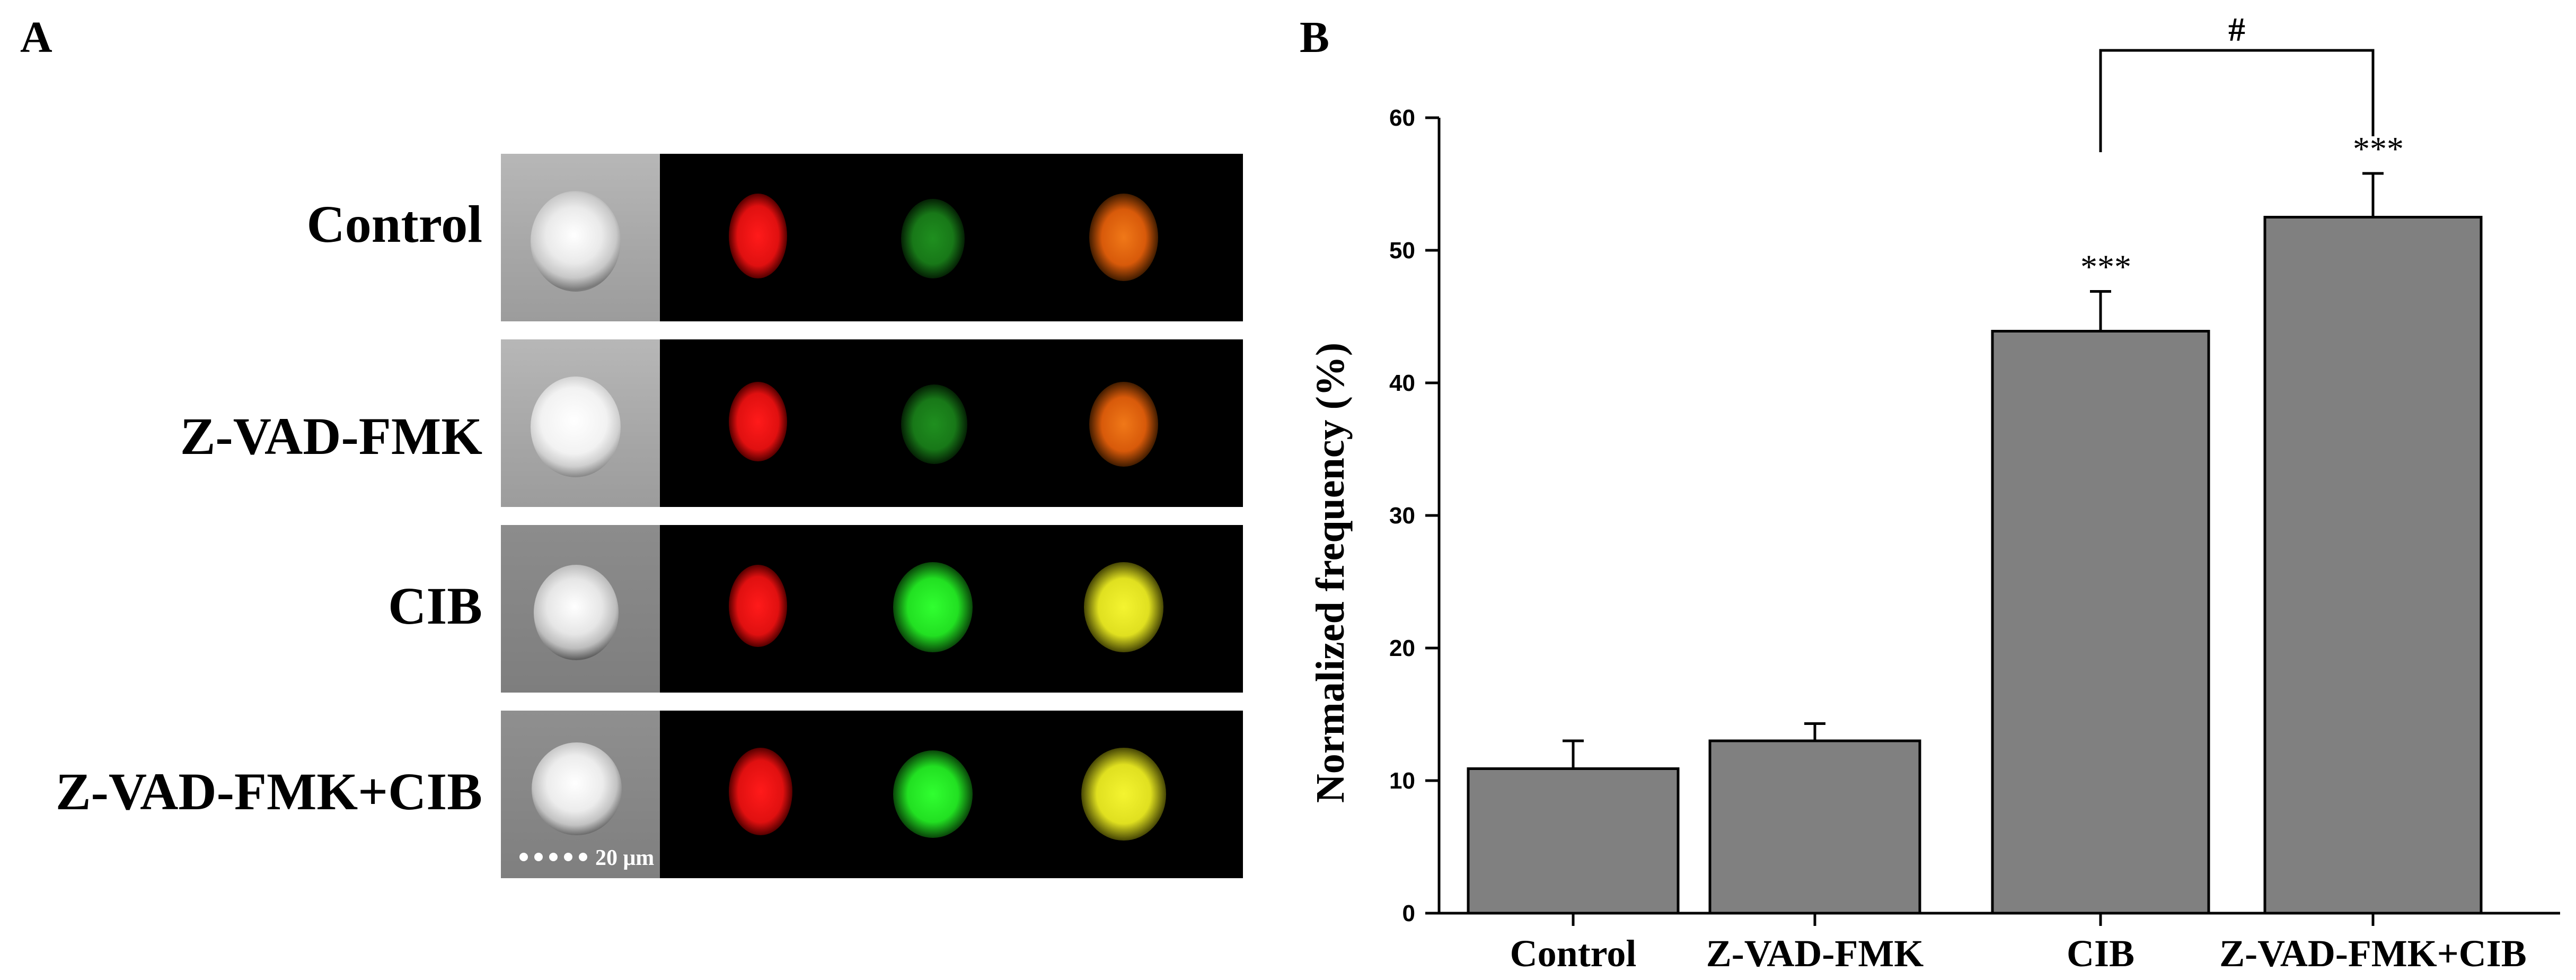 This screenshot has height=980, width=2576. What do you see at coordinates (1402, 251) in the screenshot?
I see `y-tick-label: 50` at bounding box center [1402, 251].